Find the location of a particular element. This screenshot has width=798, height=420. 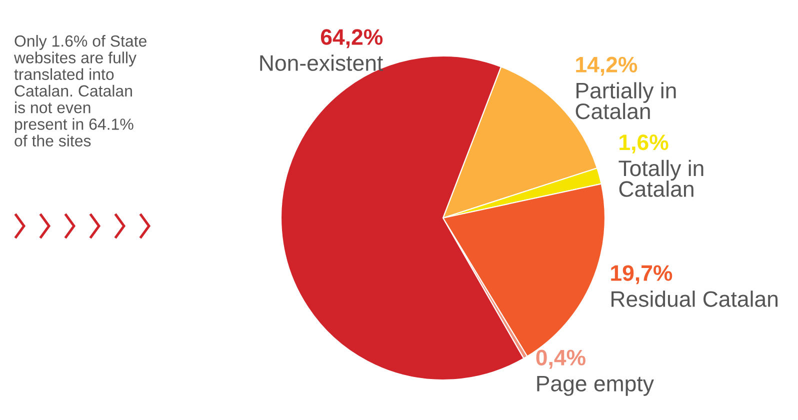

slice-label: Page empty is located at coordinates (595, 386).